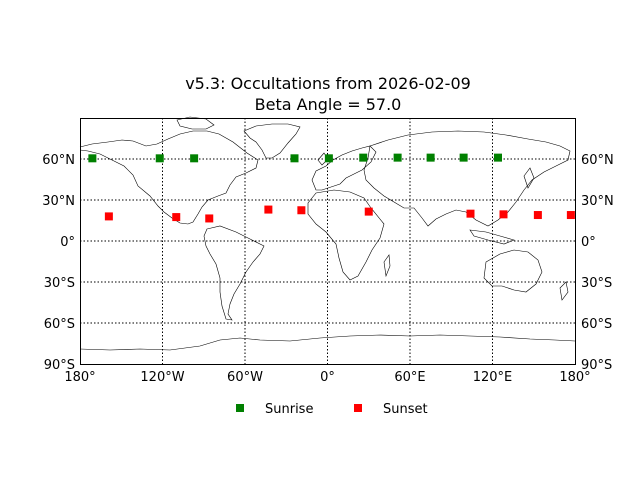 Image resolution: width=640 pixels, height=480 pixels. What do you see at coordinates (492, 237) in the screenshot?
I see `coastline-indonesia` at bounding box center [492, 237].